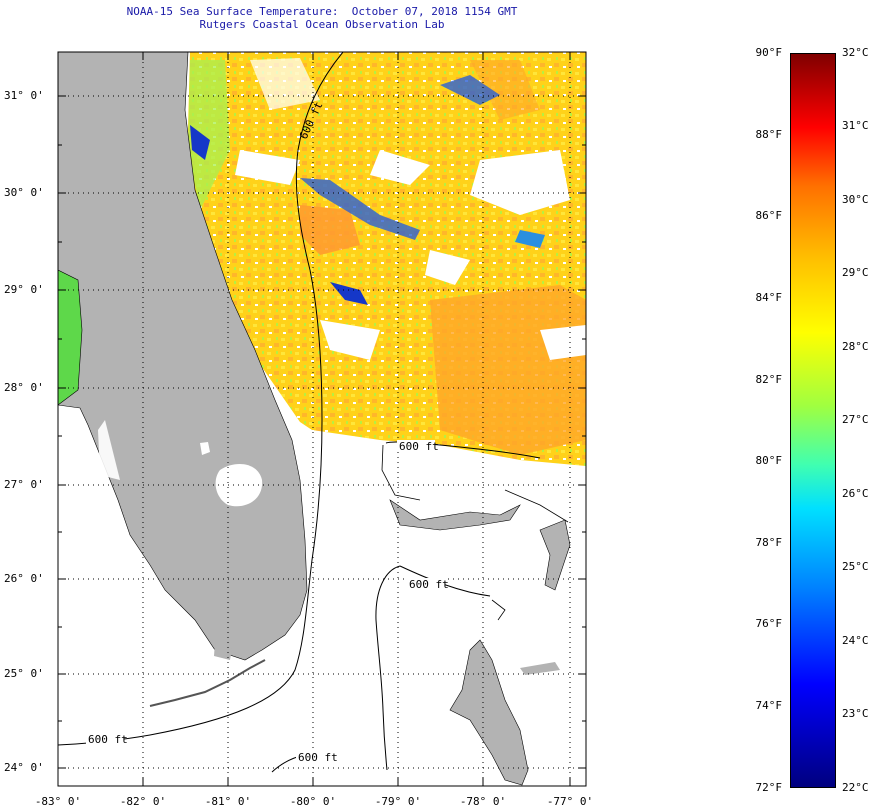 The width and height of the screenshot is (872, 809). I want to click on lon-label: -83° 0', so click(58, 801).